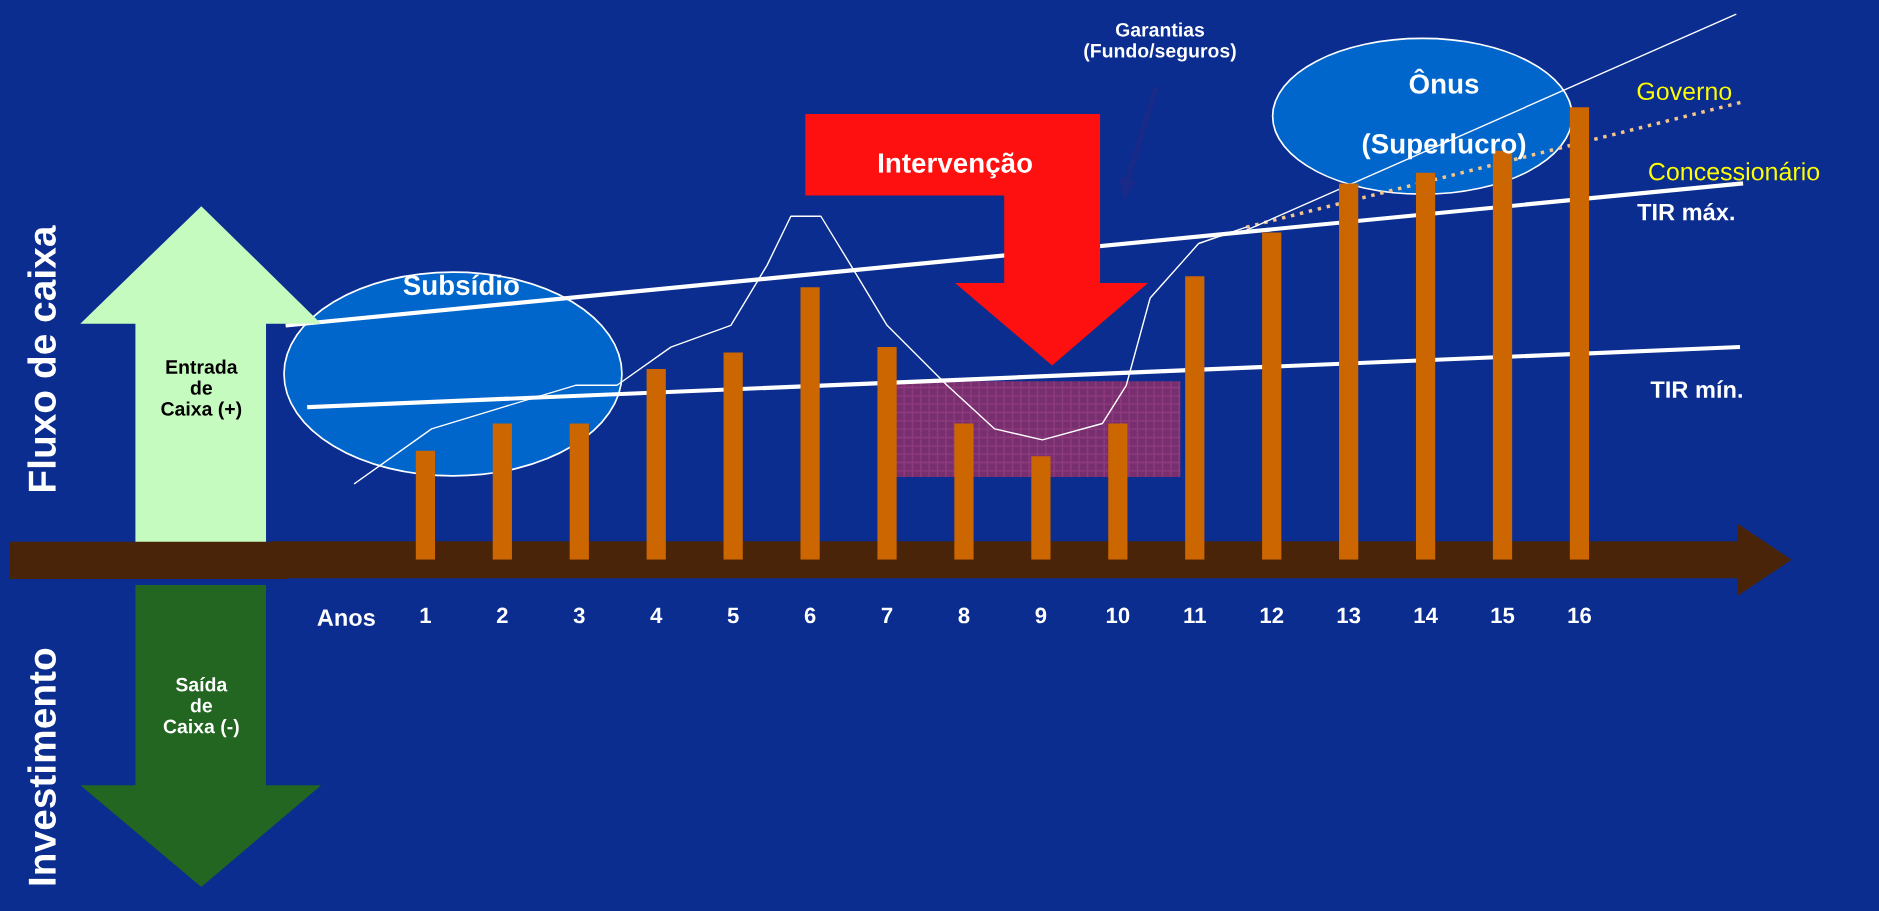 The width and height of the screenshot is (1879, 911). What do you see at coordinates (964, 615) in the screenshot?
I see `x-tick-label: 8` at bounding box center [964, 615].